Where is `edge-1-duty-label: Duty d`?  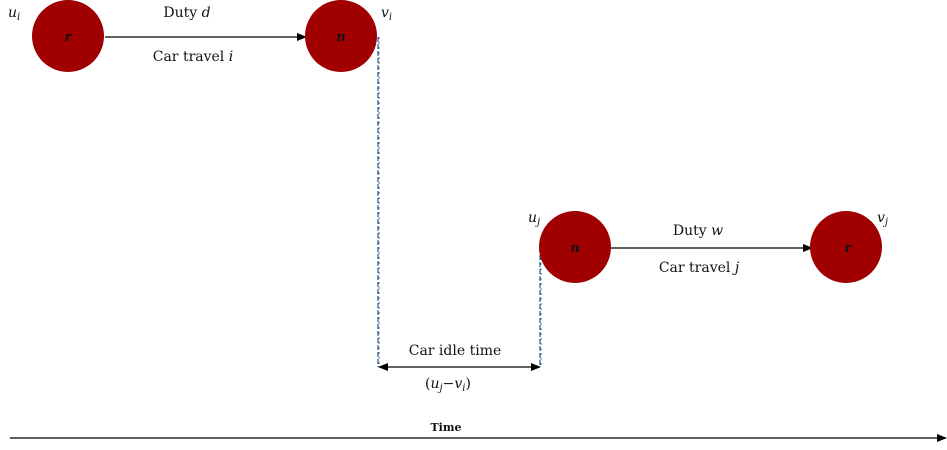 edge-1-duty-label: Duty d is located at coordinates (186, 13).